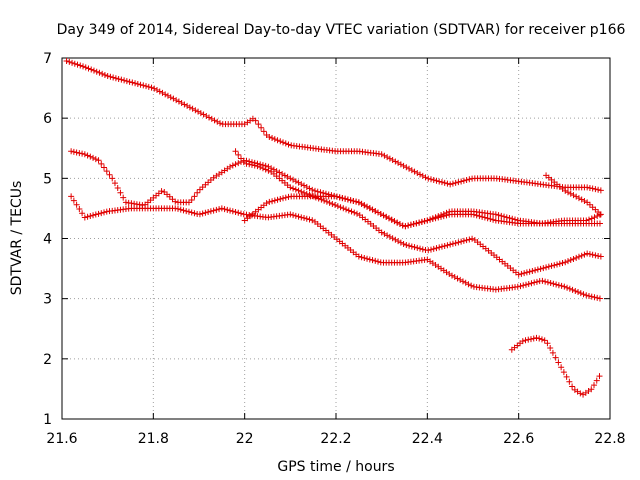 This screenshot has height=480, width=640. I want to click on y-tick-label: 2, so click(47, 360).